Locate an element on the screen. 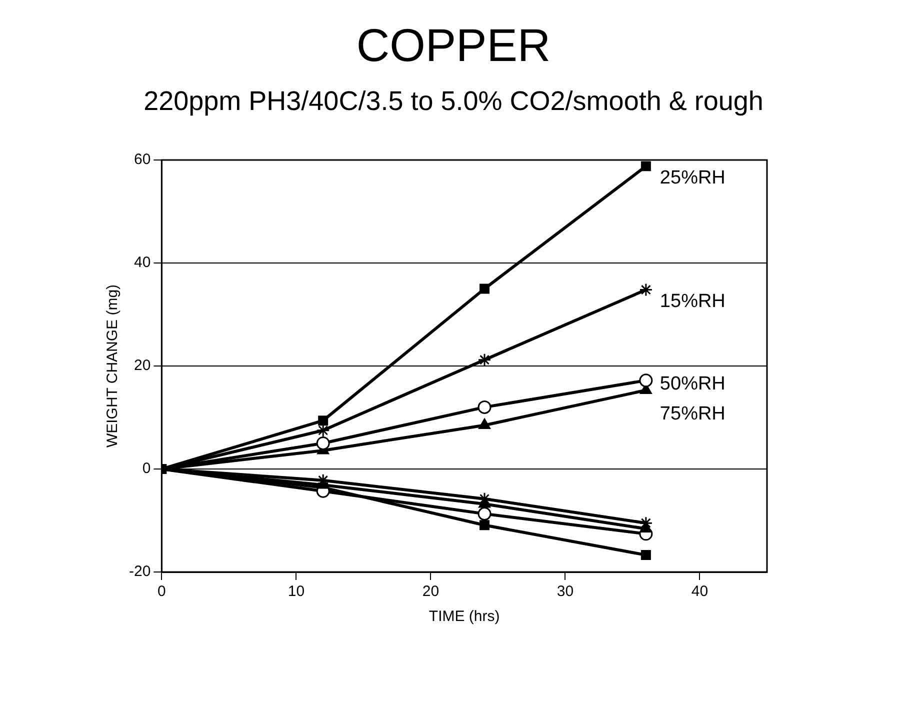 The image size is (907, 719). x-tick-label: 40 is located at coordinates (699, 591).